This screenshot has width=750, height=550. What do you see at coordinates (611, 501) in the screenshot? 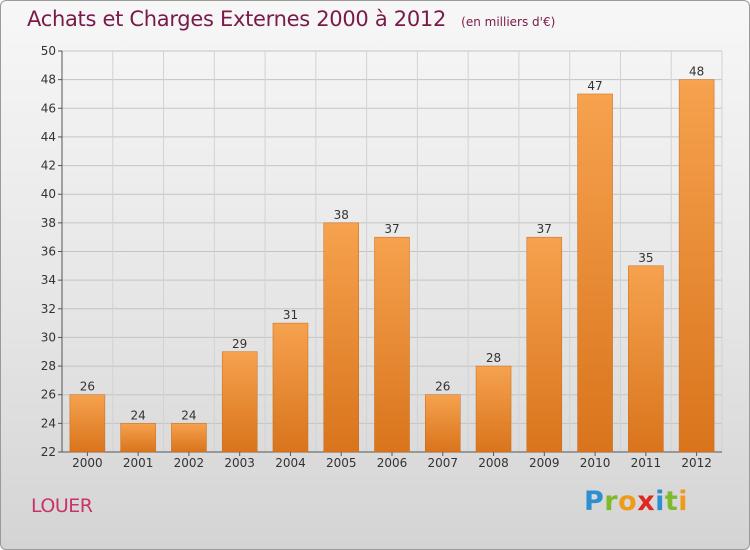
I see `logo-letter: r` at bounding box center [611, 501].